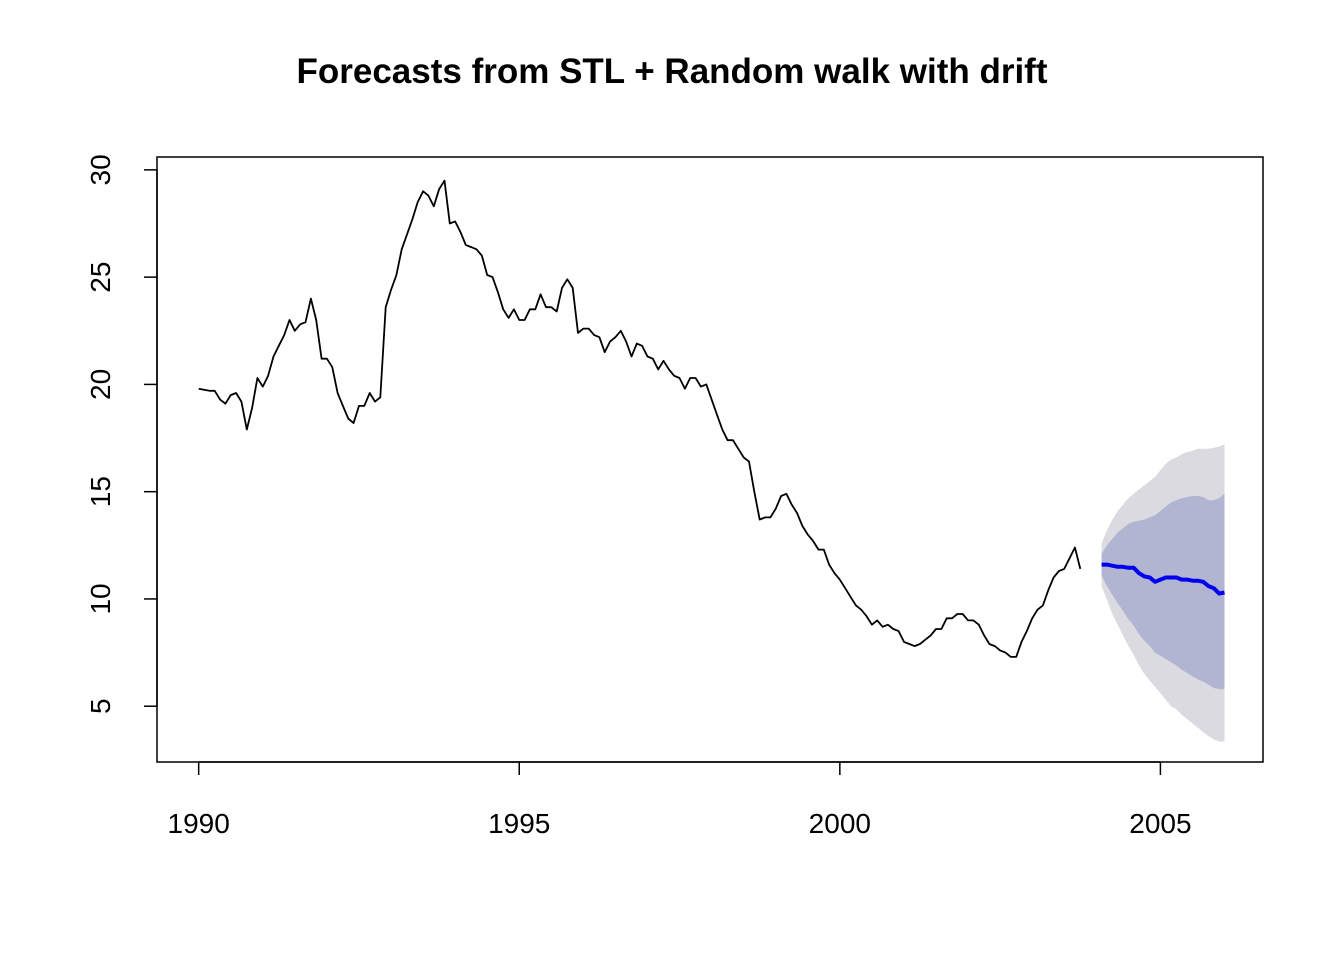 The width and height of the screenshot is (1344, 960). Describe the element at coordinates (100, 491) in the screenshot. I see `y-tick-label: 15` at that location.